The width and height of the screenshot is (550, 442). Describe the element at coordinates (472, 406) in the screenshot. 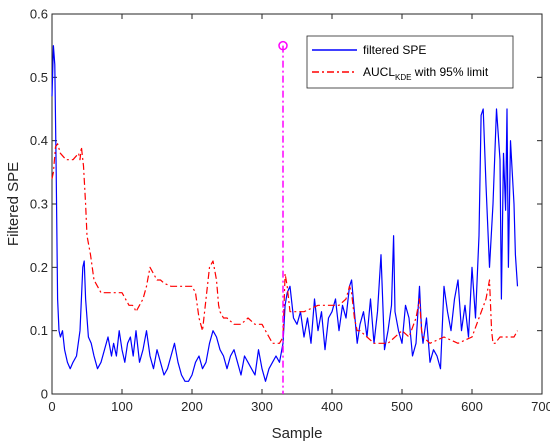

I see `x-tick-label: 600` at that location.